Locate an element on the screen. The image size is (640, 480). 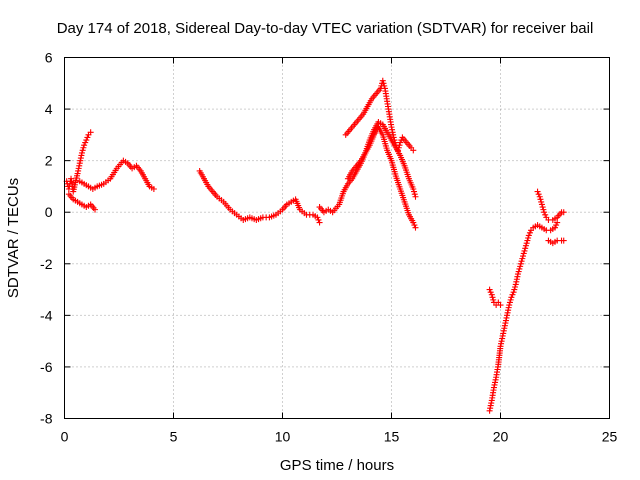
x-tick-label: 0 is located at coordinates (65, 437).